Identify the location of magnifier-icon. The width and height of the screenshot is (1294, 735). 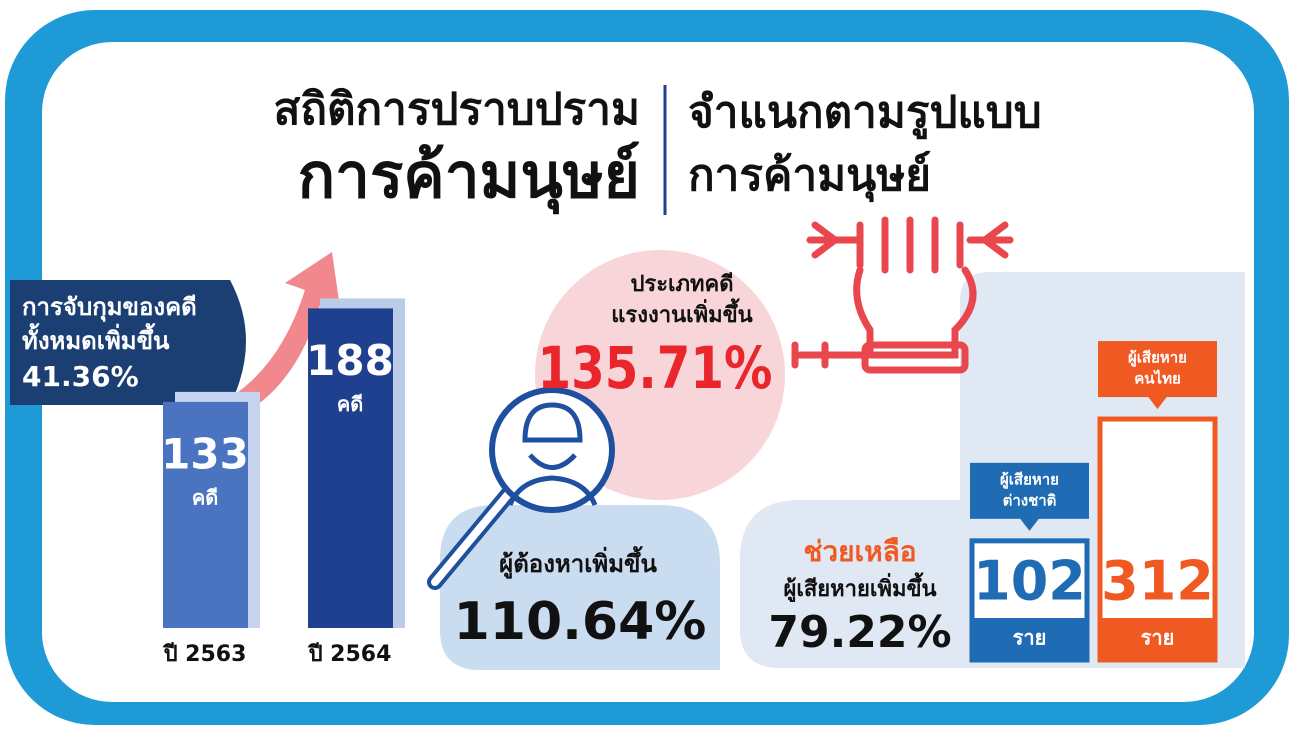
(521, 488).